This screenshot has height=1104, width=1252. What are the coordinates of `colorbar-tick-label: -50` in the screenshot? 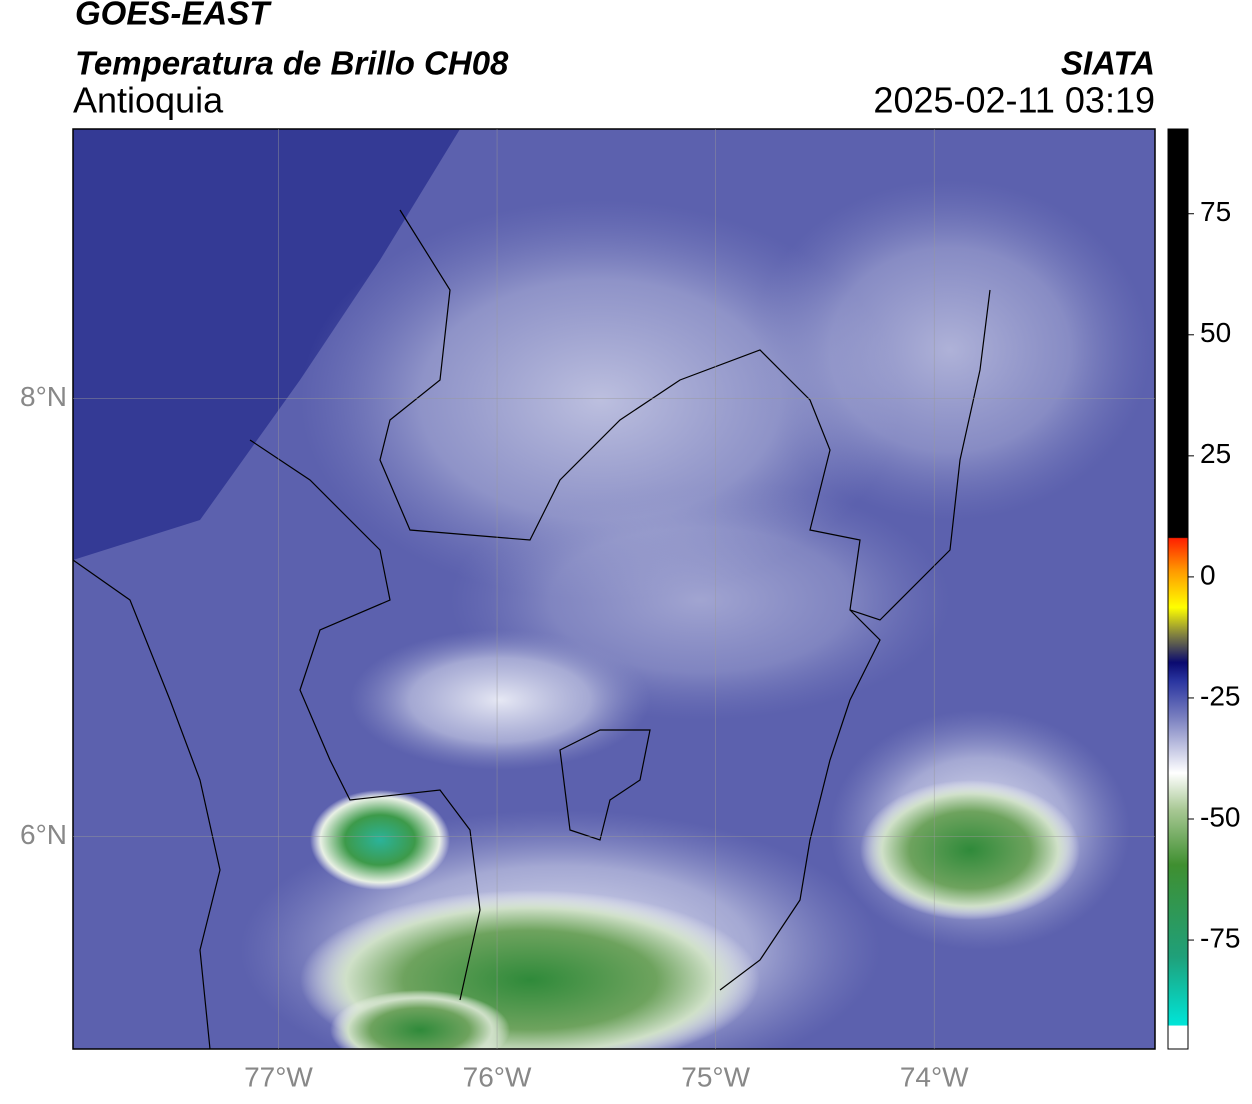 It's located at (1220, 816).